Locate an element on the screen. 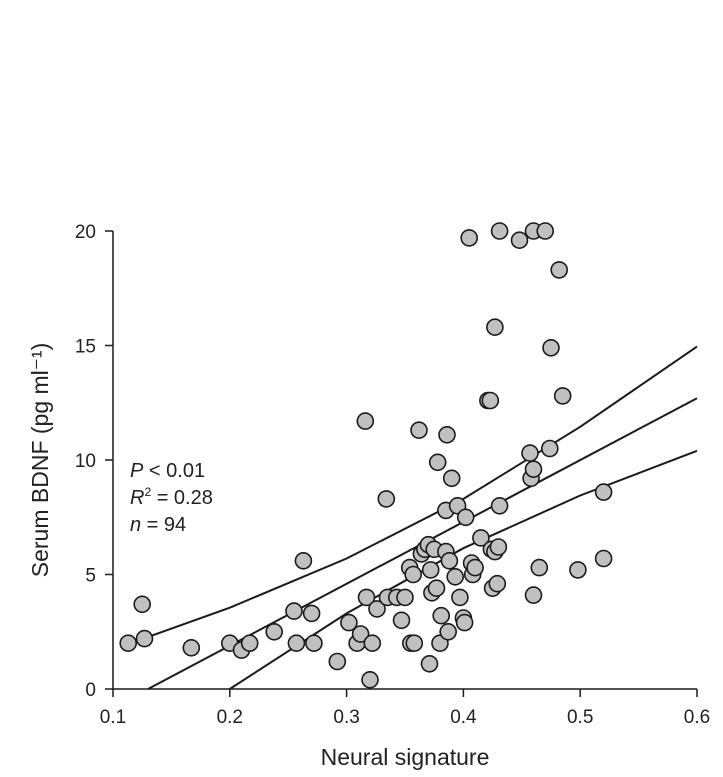 The height and width of the screenshot is (777, 723). x-tick-label: 0.1 is located at coordinates (113, 717).